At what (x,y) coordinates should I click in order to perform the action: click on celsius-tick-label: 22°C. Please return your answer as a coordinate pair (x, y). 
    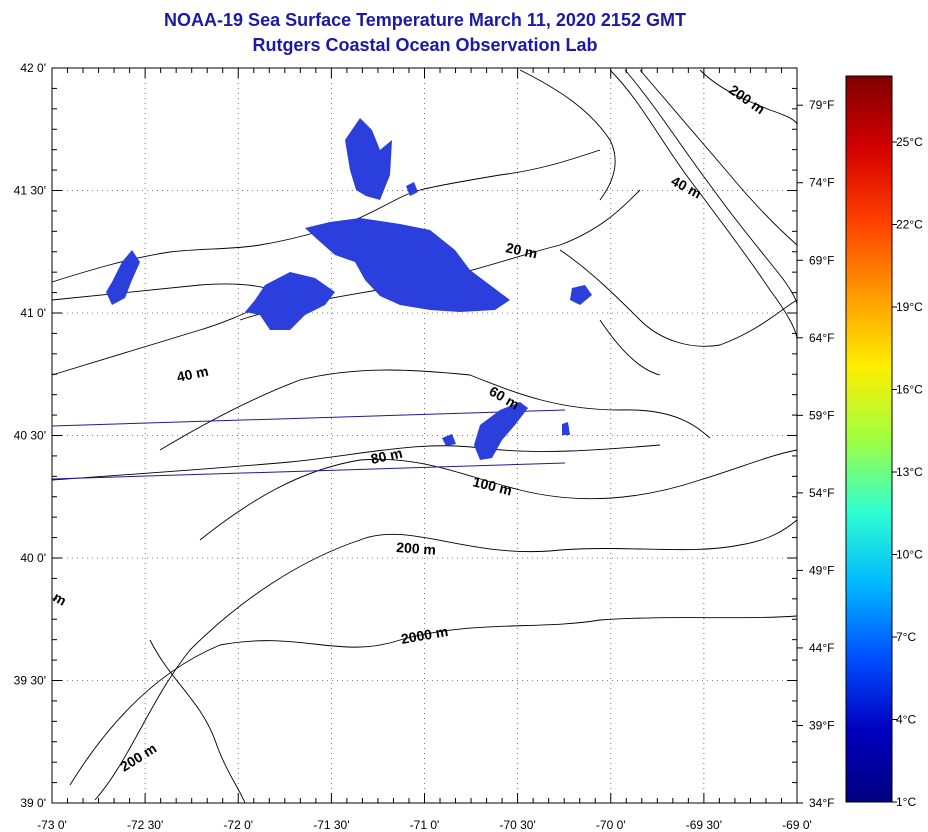
    Looking at the image, I should click on (909, 225).